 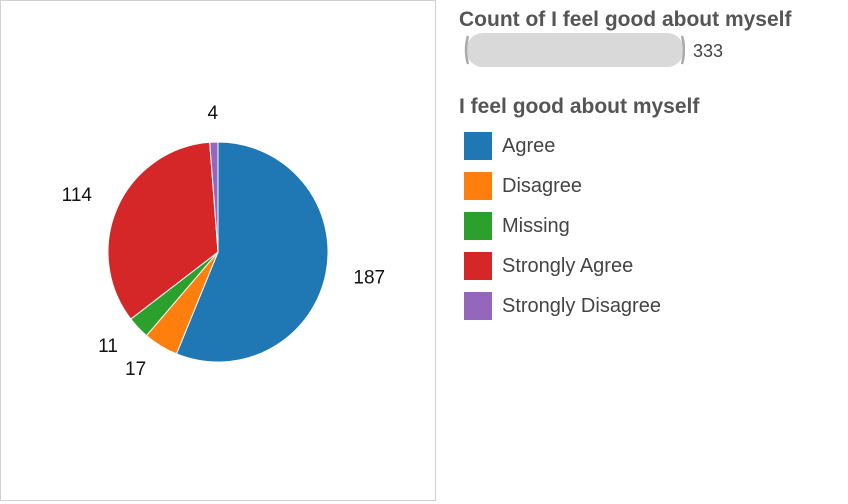 I want to click on slice-value-label: 4, so click(x=213, y=113).